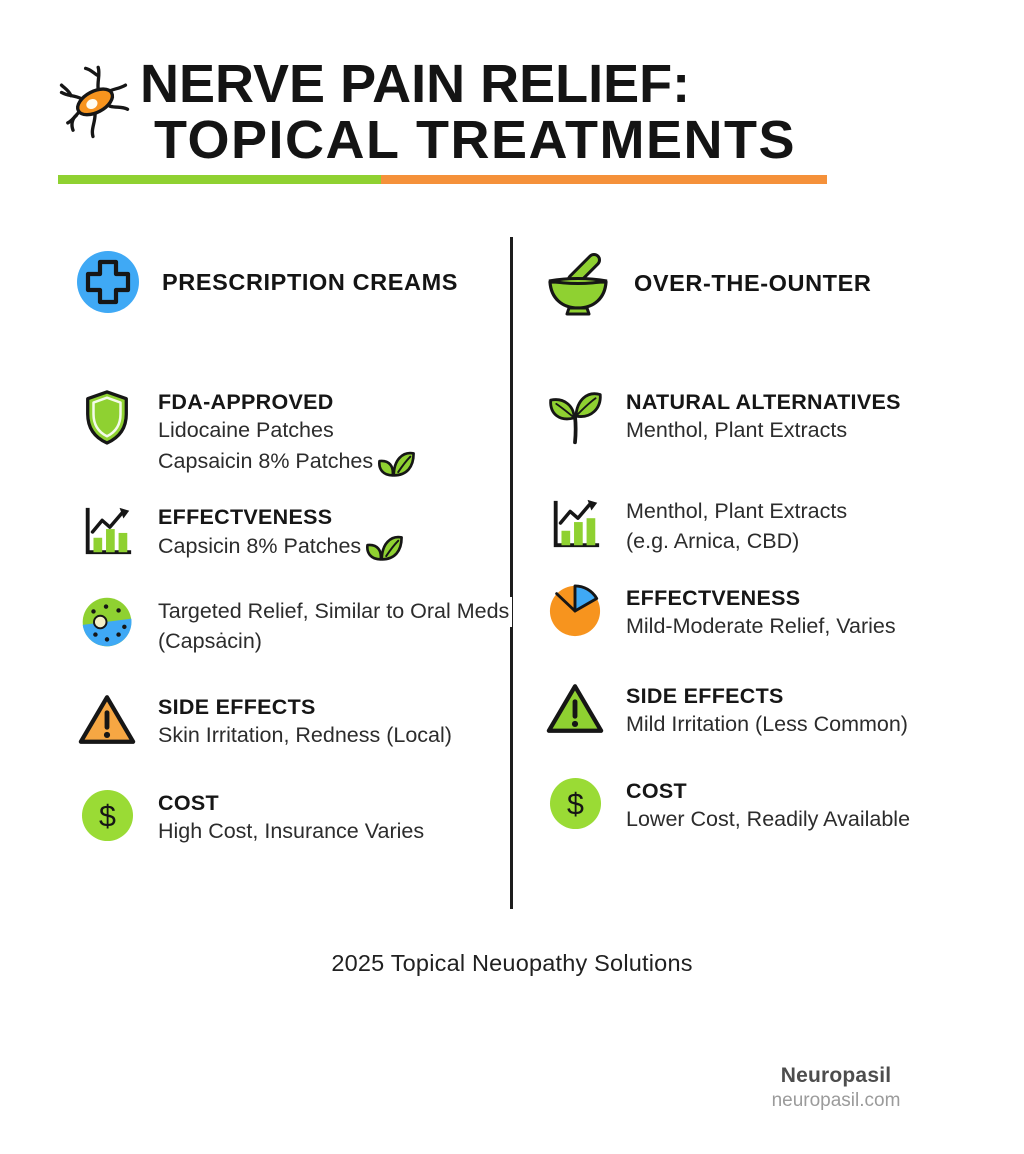 The height and width of the screenshot is (1154, 1024). What do you see at coordinates (578, 283) in the screenshot?
I see `mortar-pestle-icon` at bounding box center [578, 283].